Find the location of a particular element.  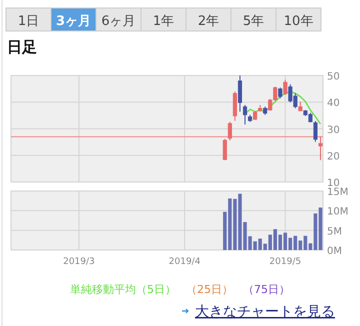

category-label: 10年 is located at coordinates (299, 21).